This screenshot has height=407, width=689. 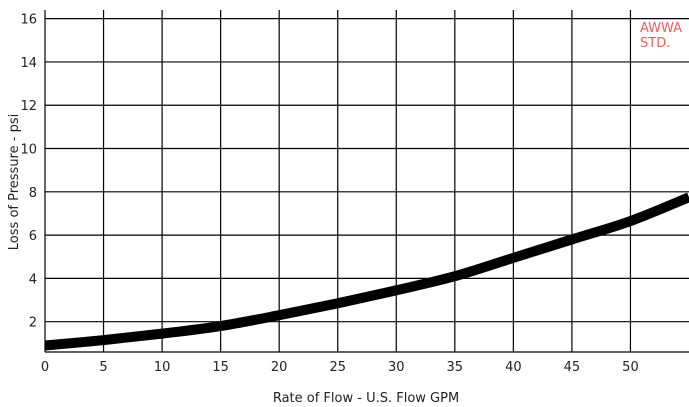 I want to click on x-tick-label: 35, so click(x=455, y=367).